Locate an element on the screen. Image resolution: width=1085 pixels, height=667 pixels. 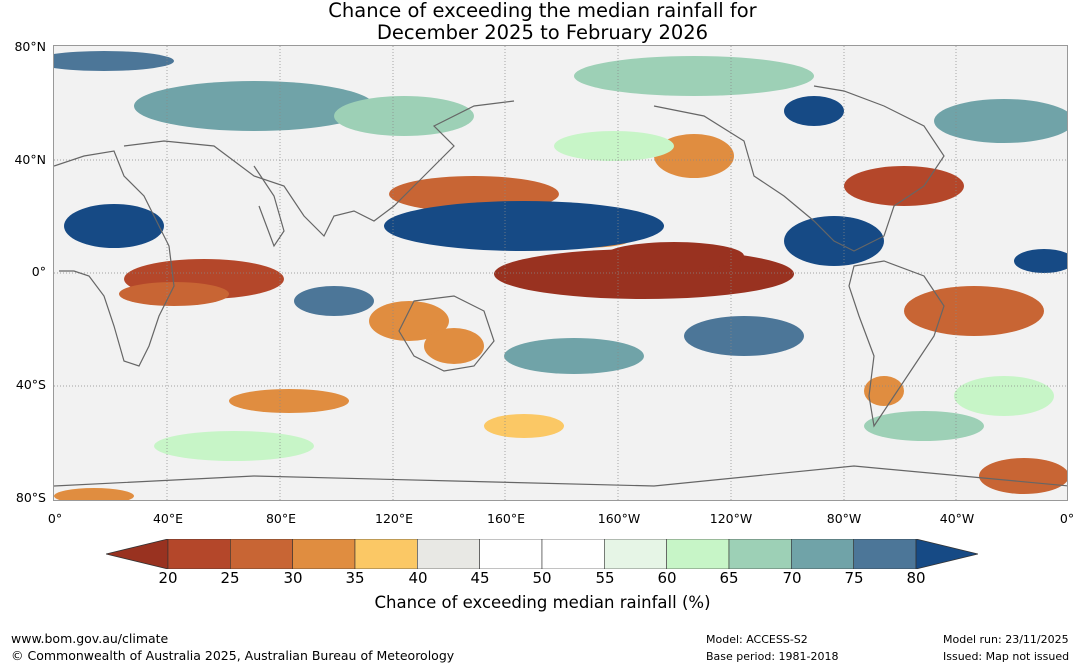
colorbar is located at coordinates (542, 554).